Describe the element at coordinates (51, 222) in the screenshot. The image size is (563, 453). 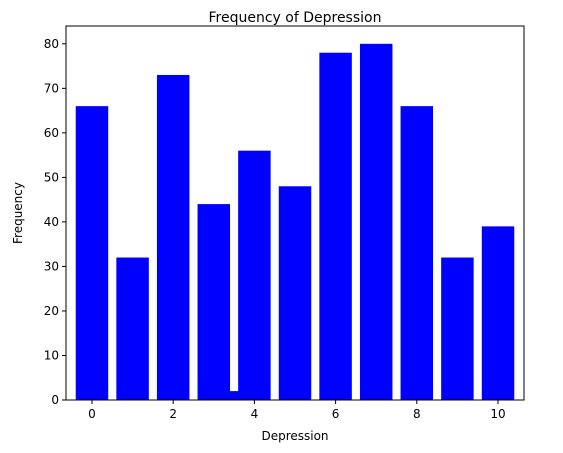
I see `y-tick-label: 40` at that location.